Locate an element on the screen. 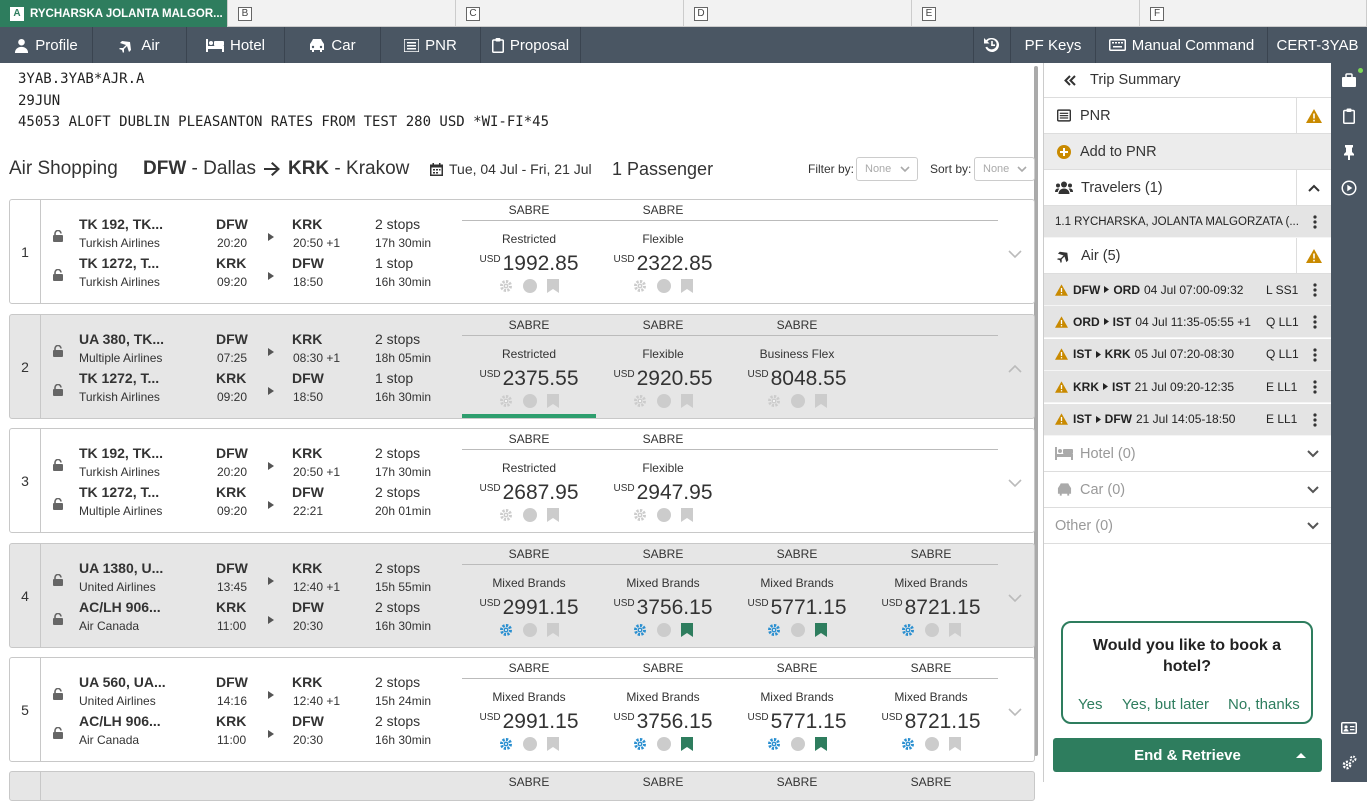 The image size is (1367, 801). briefcase-icon is located at coordinates (1349, 80).